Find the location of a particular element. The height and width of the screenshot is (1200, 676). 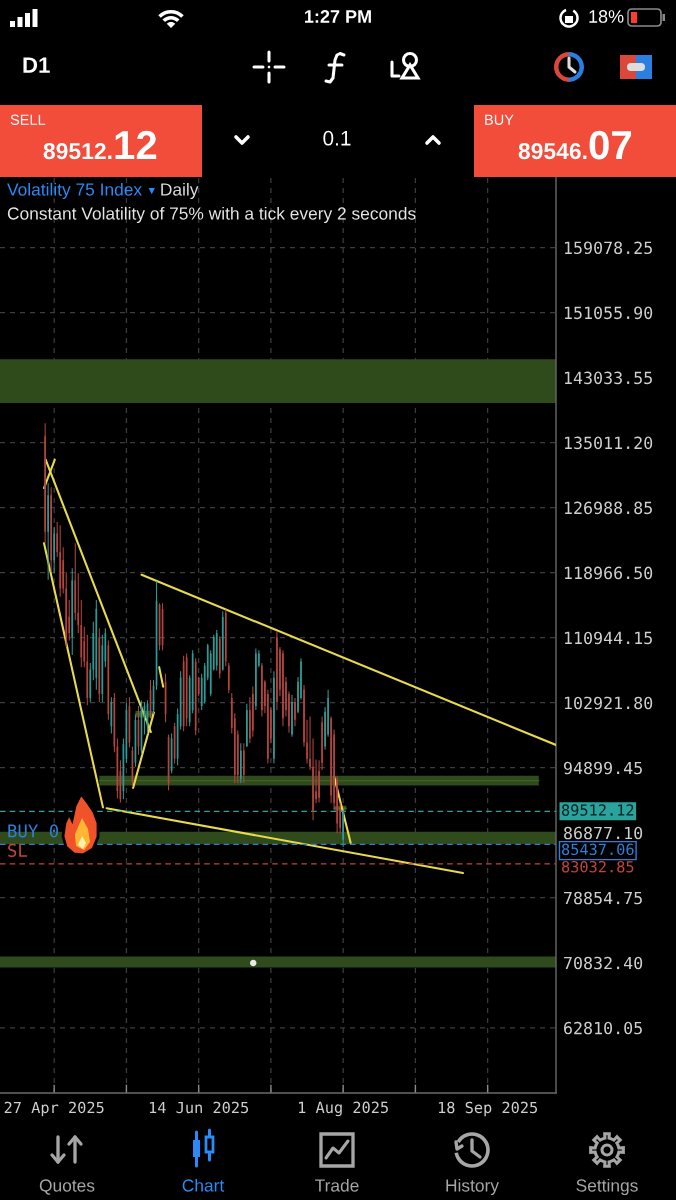

y-tick-label: 78854.75 is located at coordinates (603, 898).